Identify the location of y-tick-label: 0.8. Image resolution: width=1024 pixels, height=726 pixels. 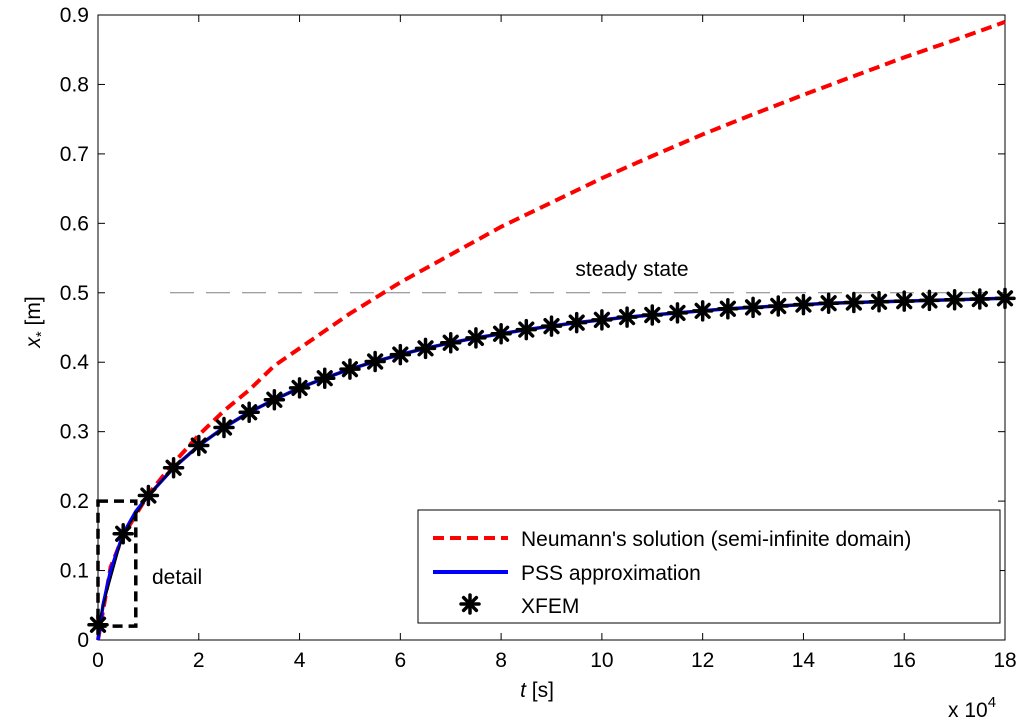
(74, 84).